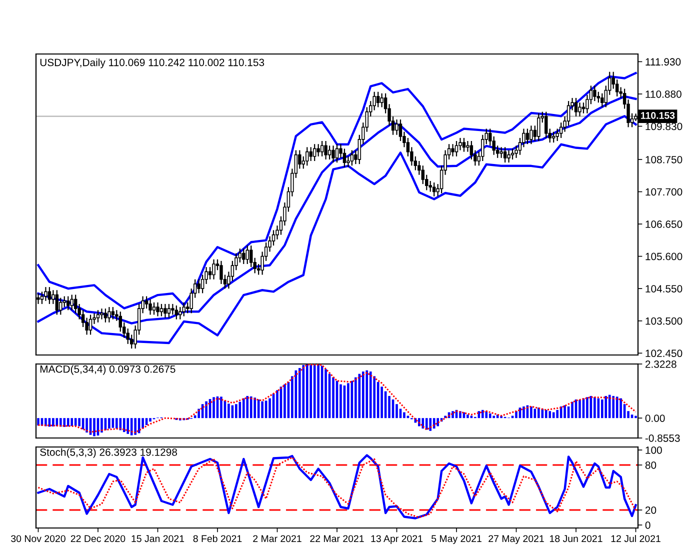  Describe the element at coordinates (664, 354) in the screenshot. I see `y-tick-label: 102.450` at that location.